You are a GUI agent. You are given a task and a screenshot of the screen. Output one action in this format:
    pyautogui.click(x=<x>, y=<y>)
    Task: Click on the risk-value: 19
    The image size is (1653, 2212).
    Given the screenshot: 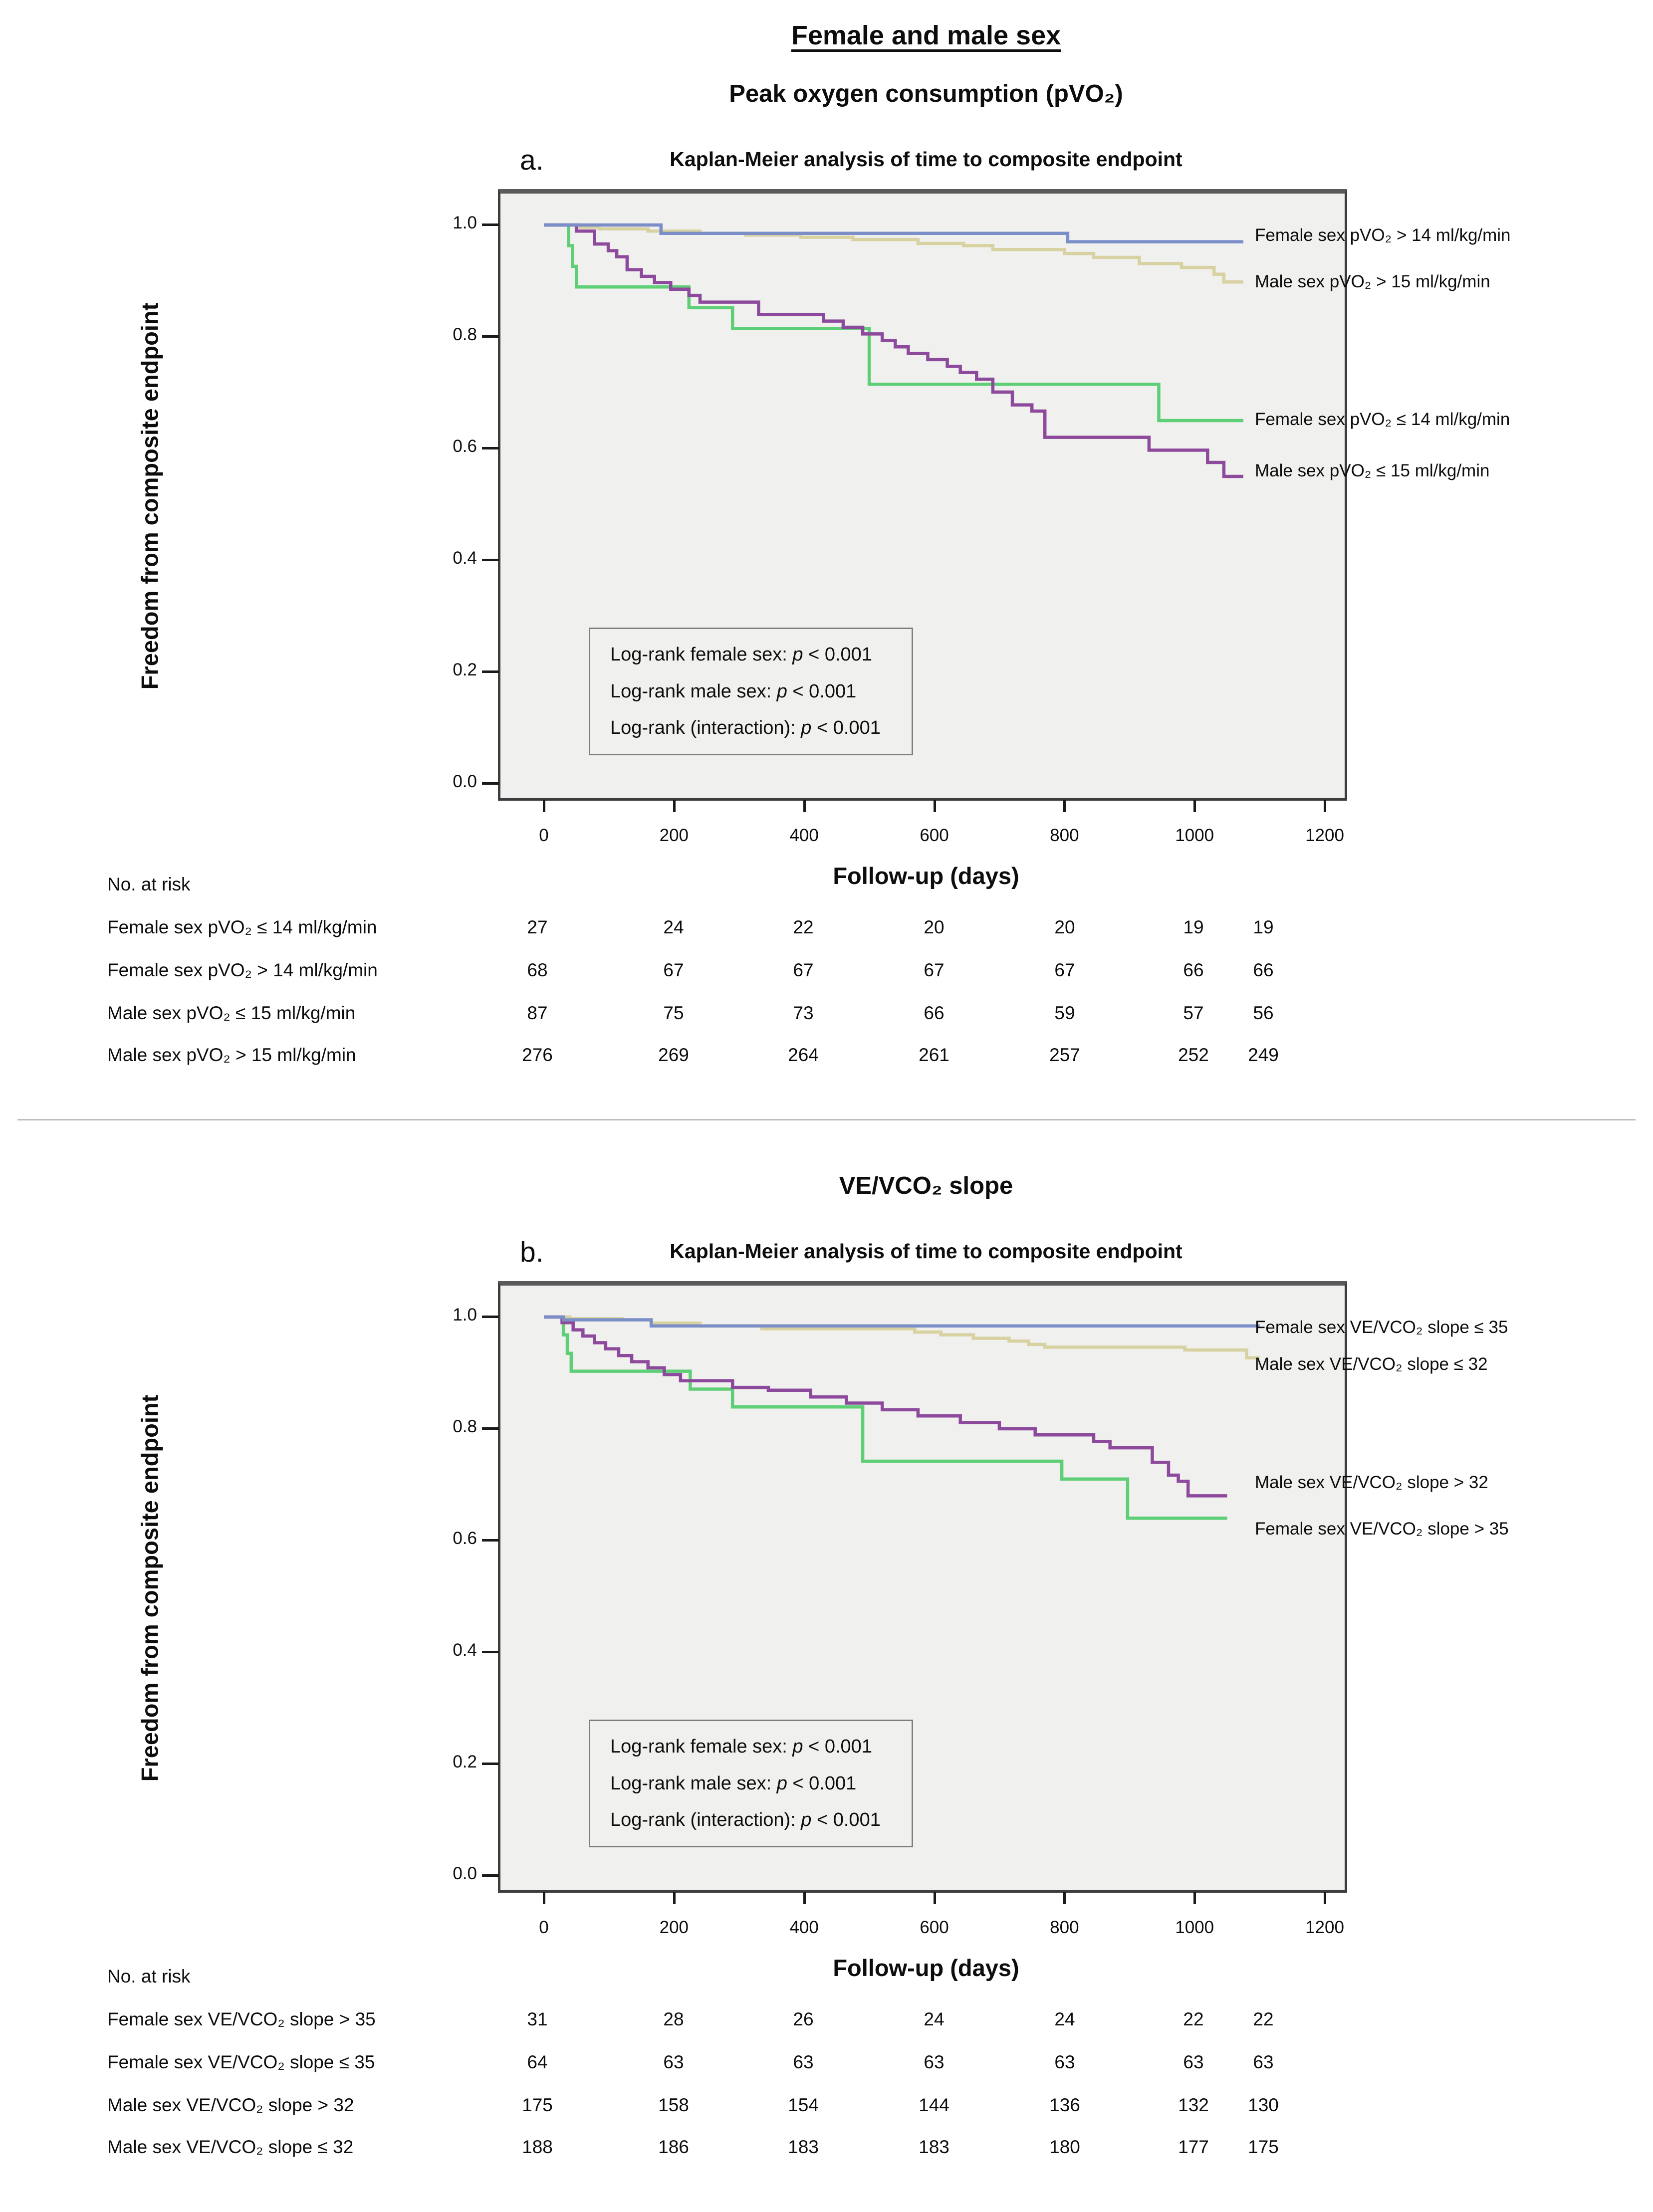 What is the action you would take?
    pyautogui.click(x=1263, y=927)
    